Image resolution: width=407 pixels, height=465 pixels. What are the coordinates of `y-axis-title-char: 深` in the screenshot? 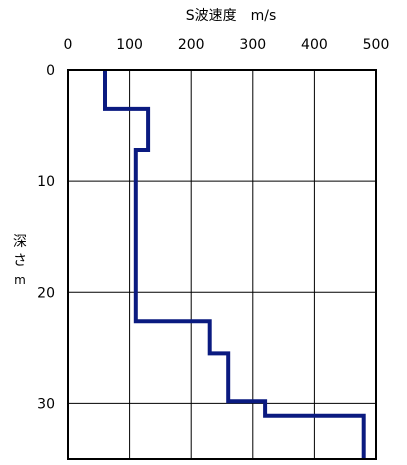 It's located at (20, 242).